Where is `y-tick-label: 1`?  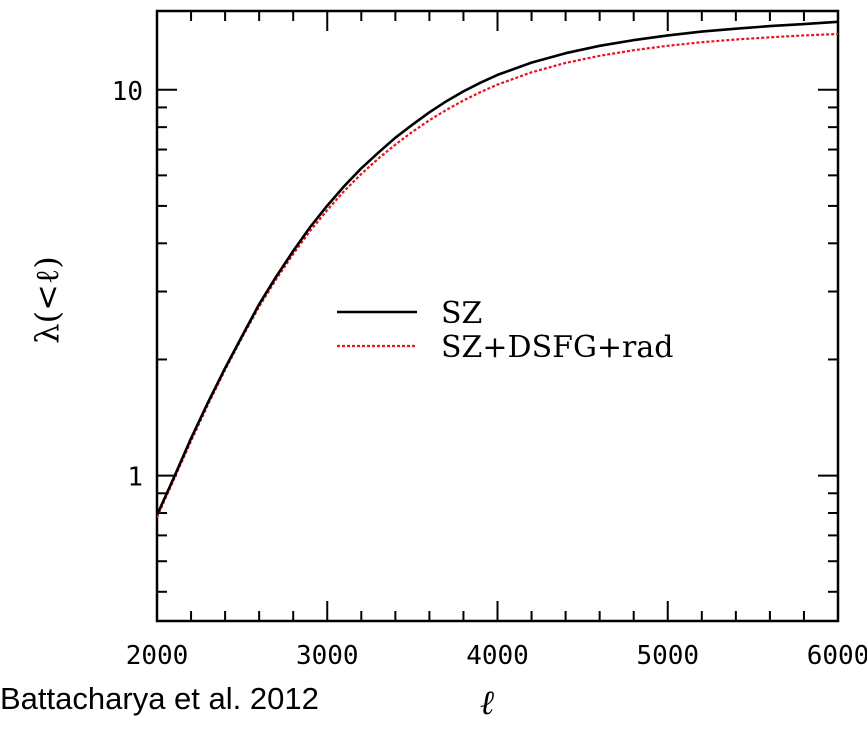 y-tick-label: 1 is located at coordinates (135, 478).